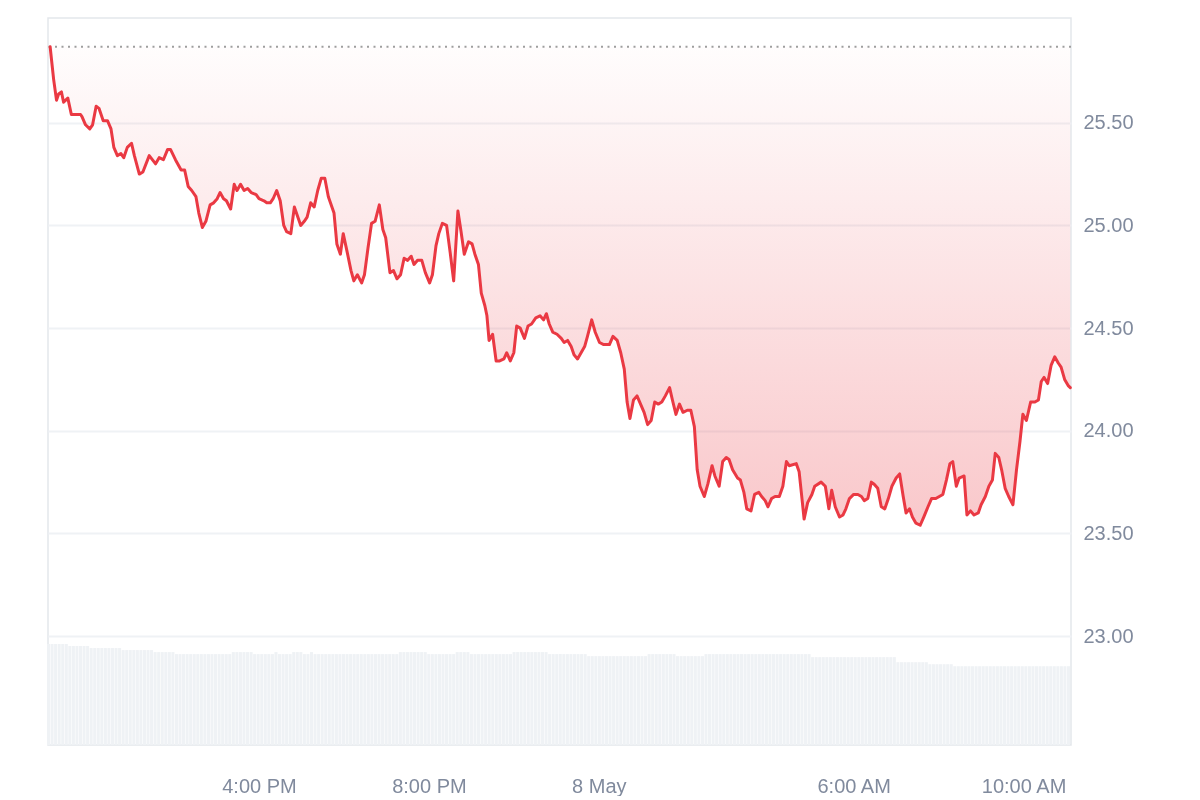 The width and height of the screenshot is (1200, 800). What do you see at coordinates (1108, 532) in the screenshot?
I see `y-tick-label: 23.50` at bounding box center [1108, 532].